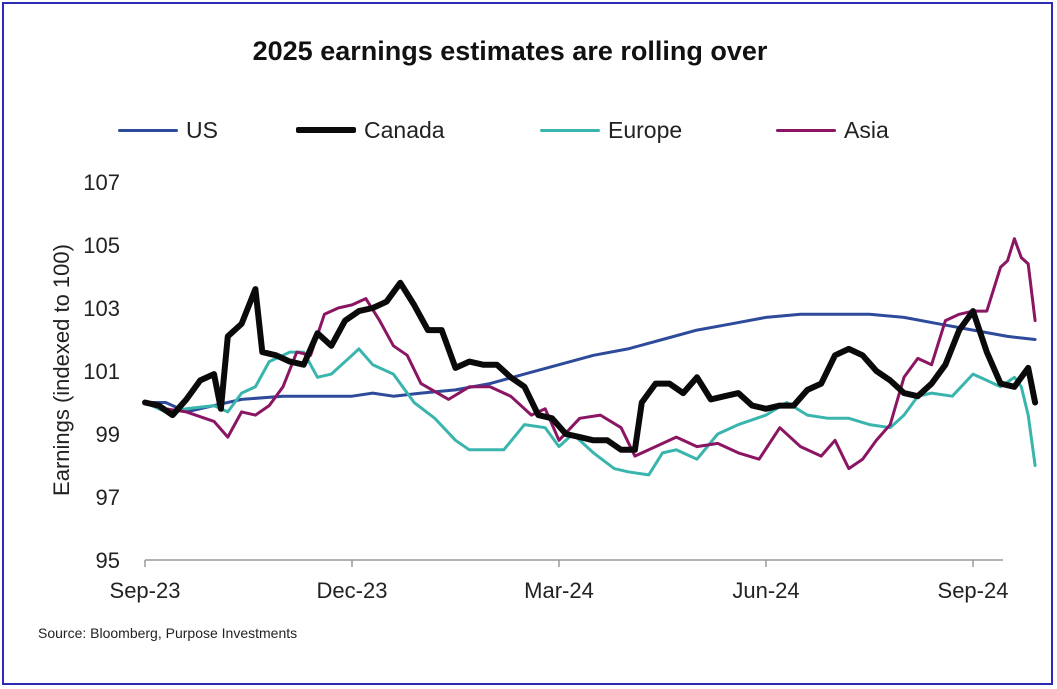 The height and width of the screenshot is (689, 1057). I want to click on y-tick-label: 97, so click(108, 497).